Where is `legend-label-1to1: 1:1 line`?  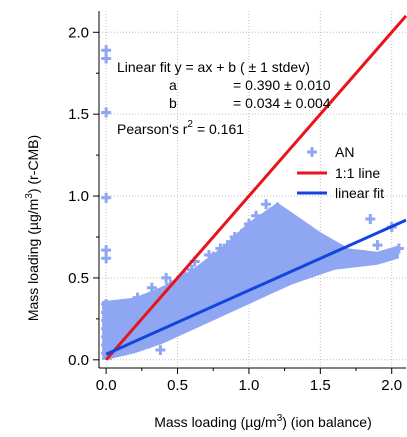 legend-label-1to1: 1:1 line is located at coordinates (357, 173).